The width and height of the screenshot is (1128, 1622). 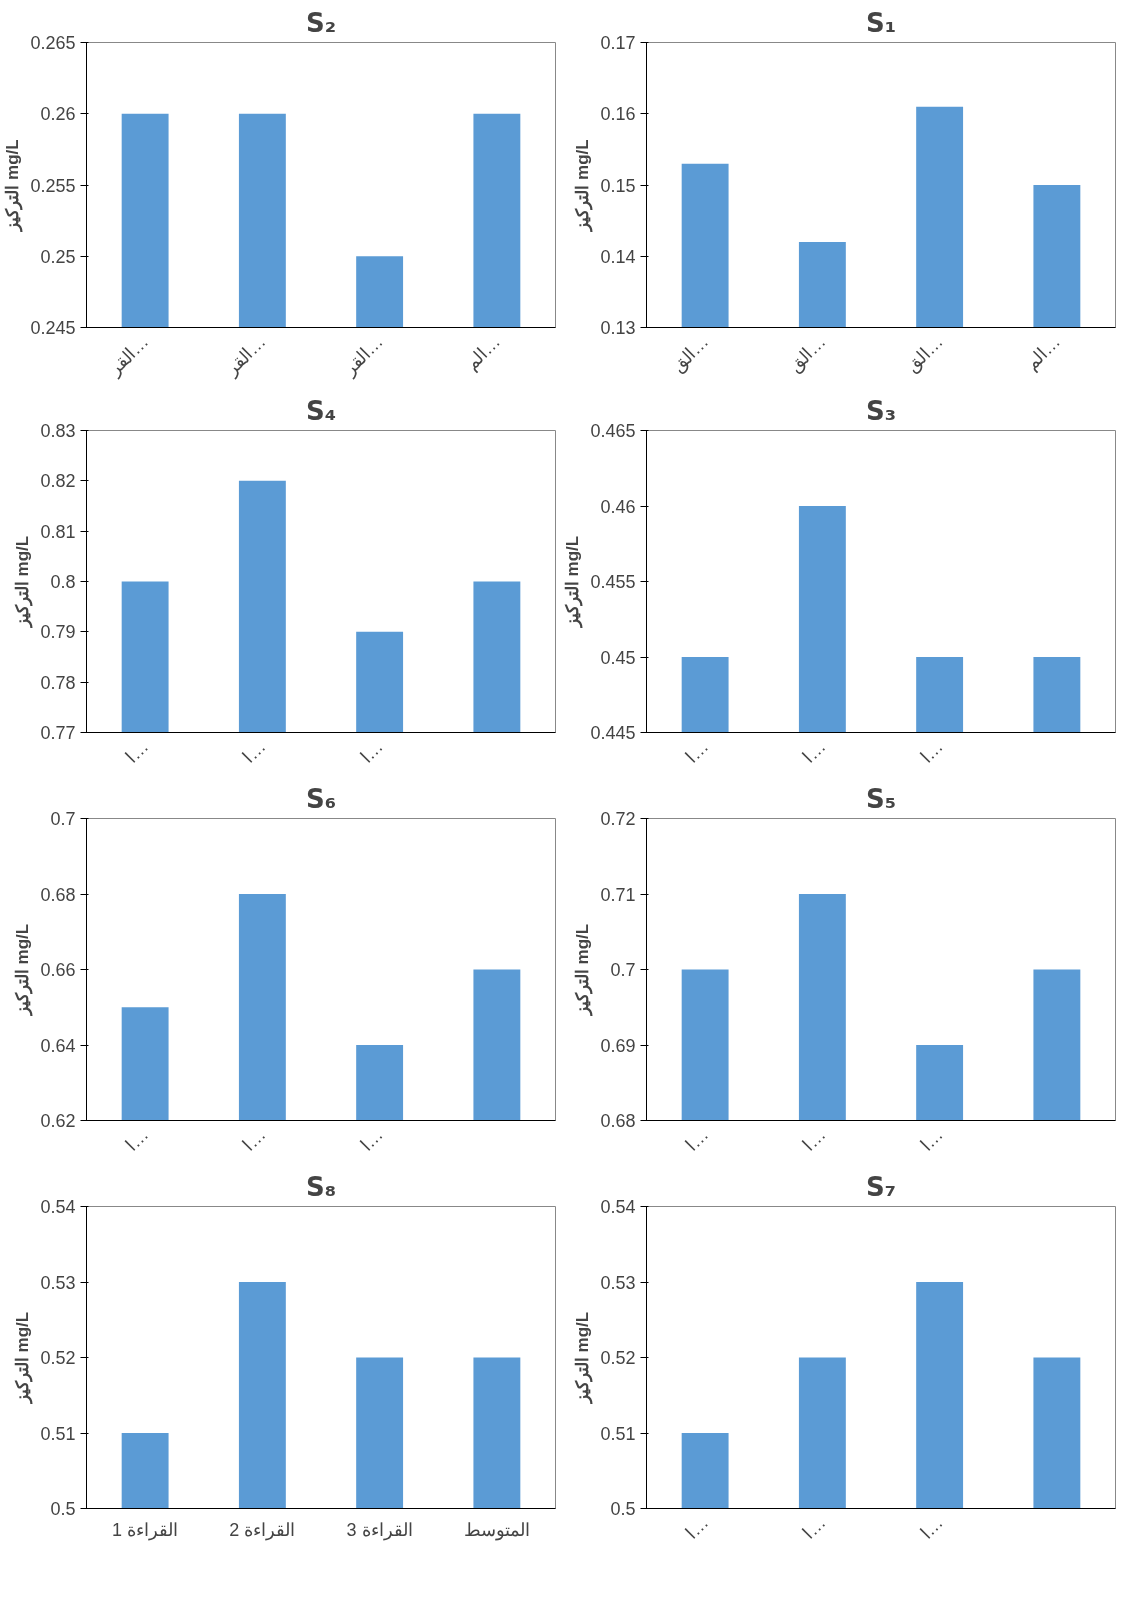 What do you see at coordinates (58, 632) in the screenshot?
I see `y-tick-label: 0.79` at bounding box center [58, 632].